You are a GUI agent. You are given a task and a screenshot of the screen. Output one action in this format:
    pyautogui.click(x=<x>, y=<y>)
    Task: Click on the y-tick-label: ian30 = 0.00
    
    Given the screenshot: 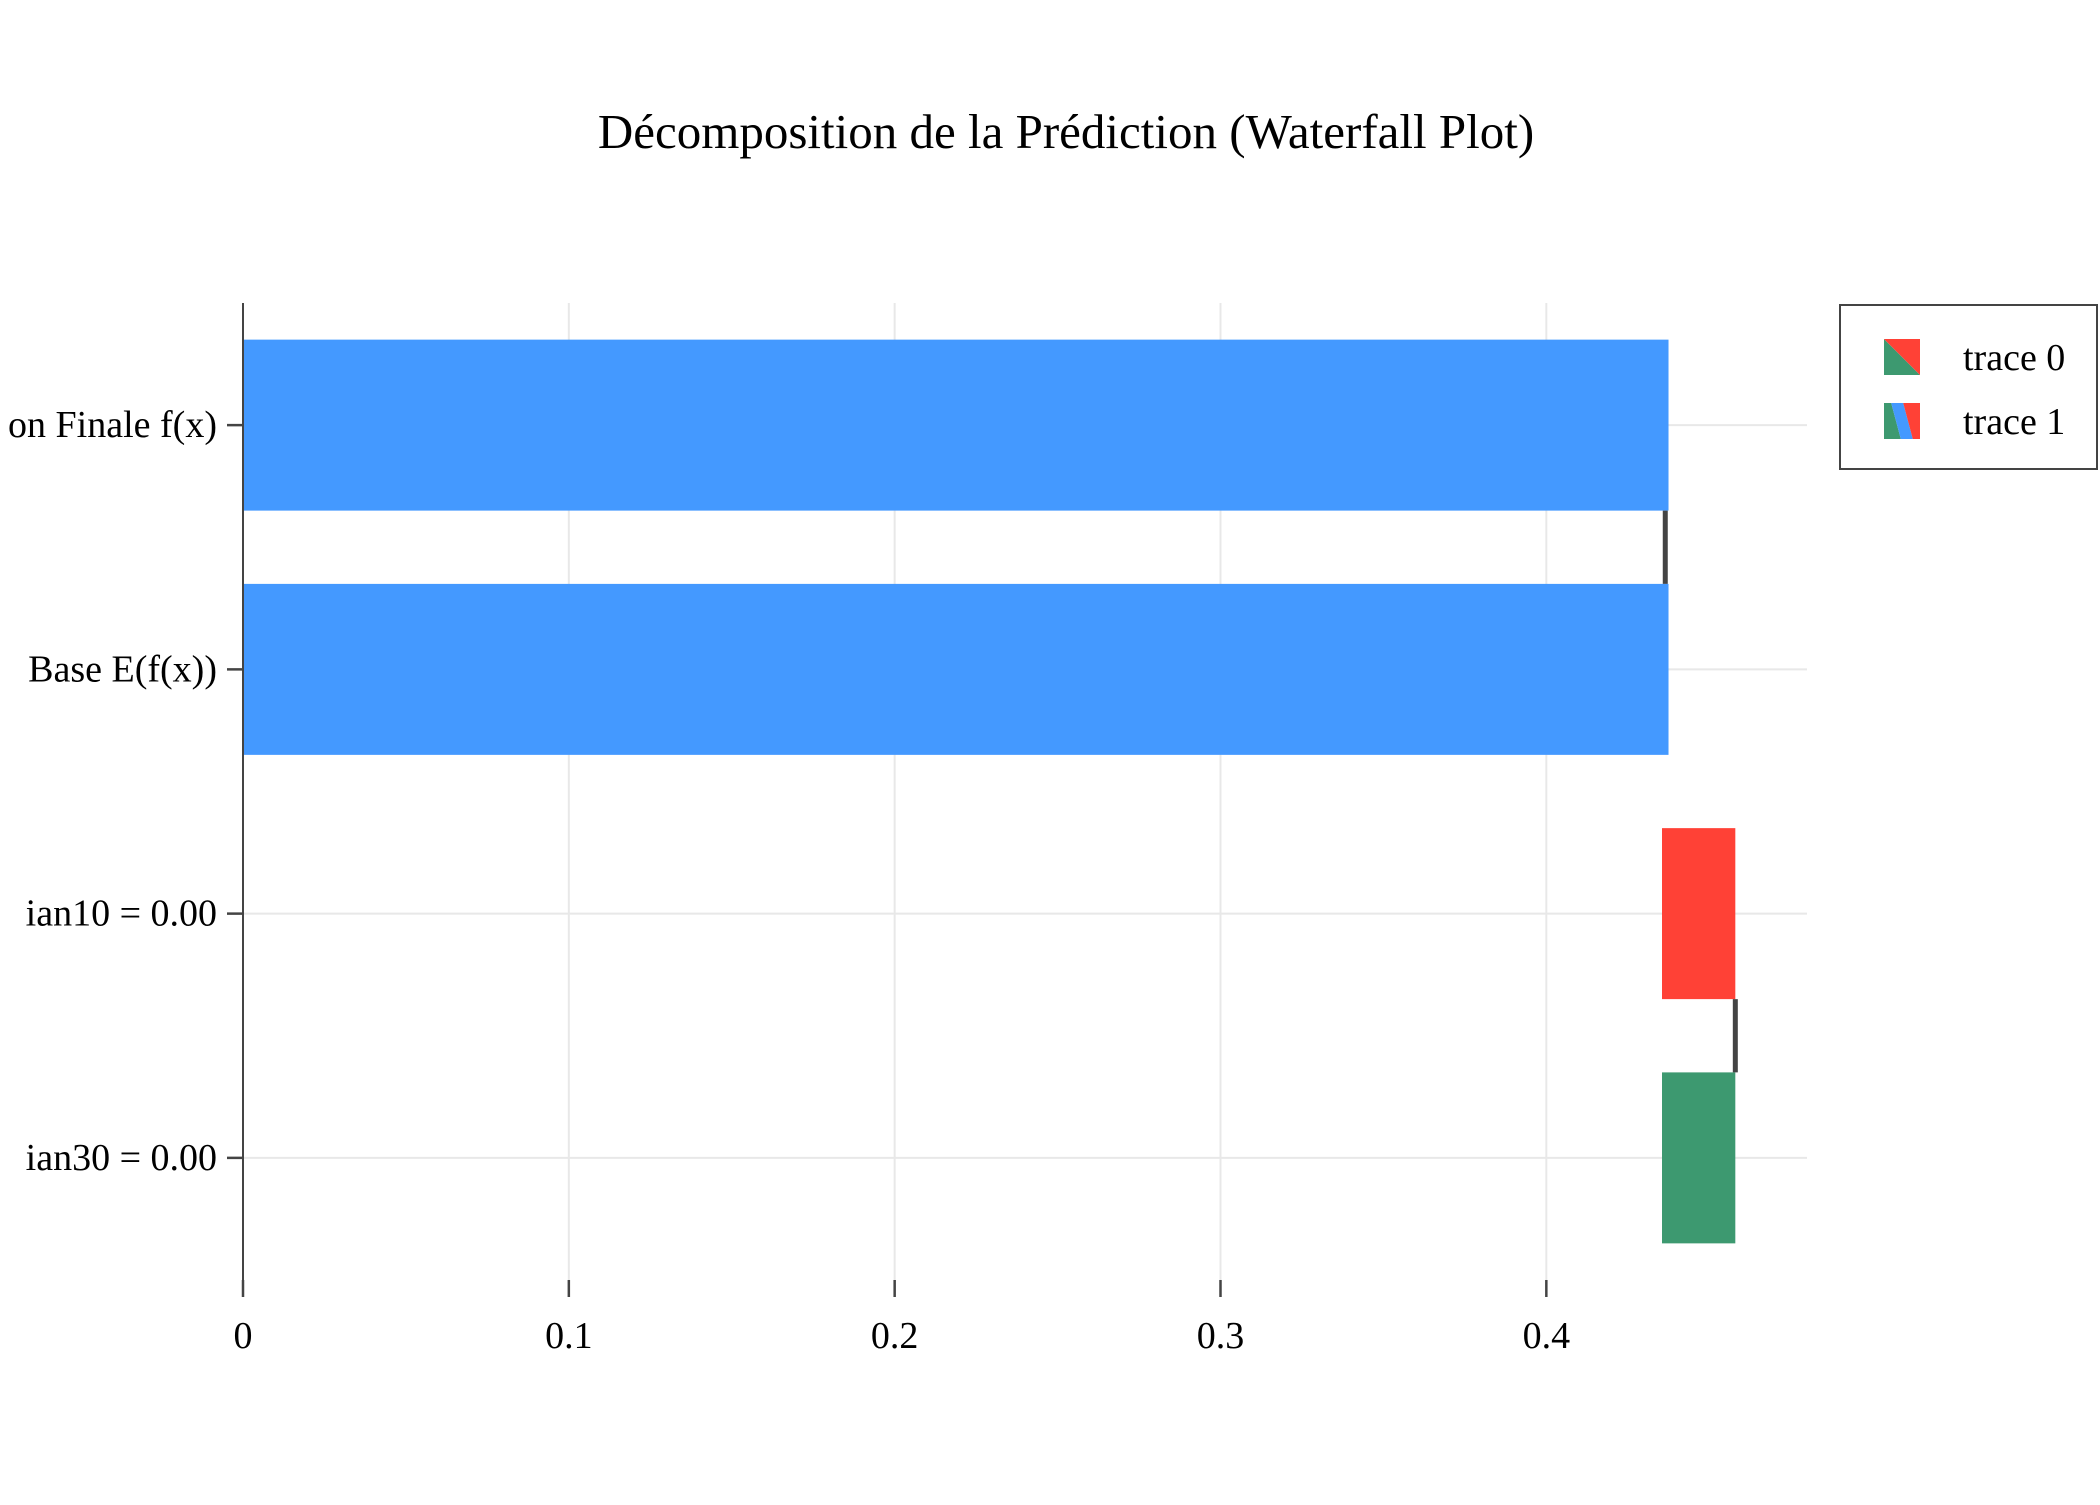 What is the action you would take?
    pyautogui.click(x=121, y=1158)
    